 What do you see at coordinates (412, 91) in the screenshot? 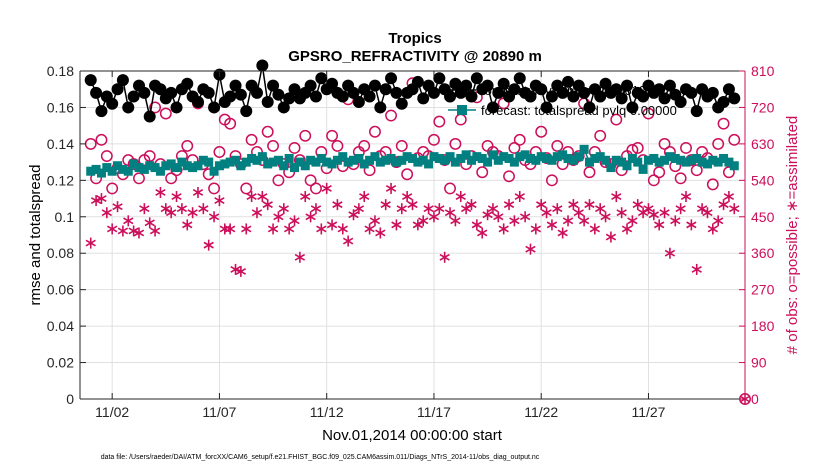
I see `rmse-series` at bounding box center [412, 91].